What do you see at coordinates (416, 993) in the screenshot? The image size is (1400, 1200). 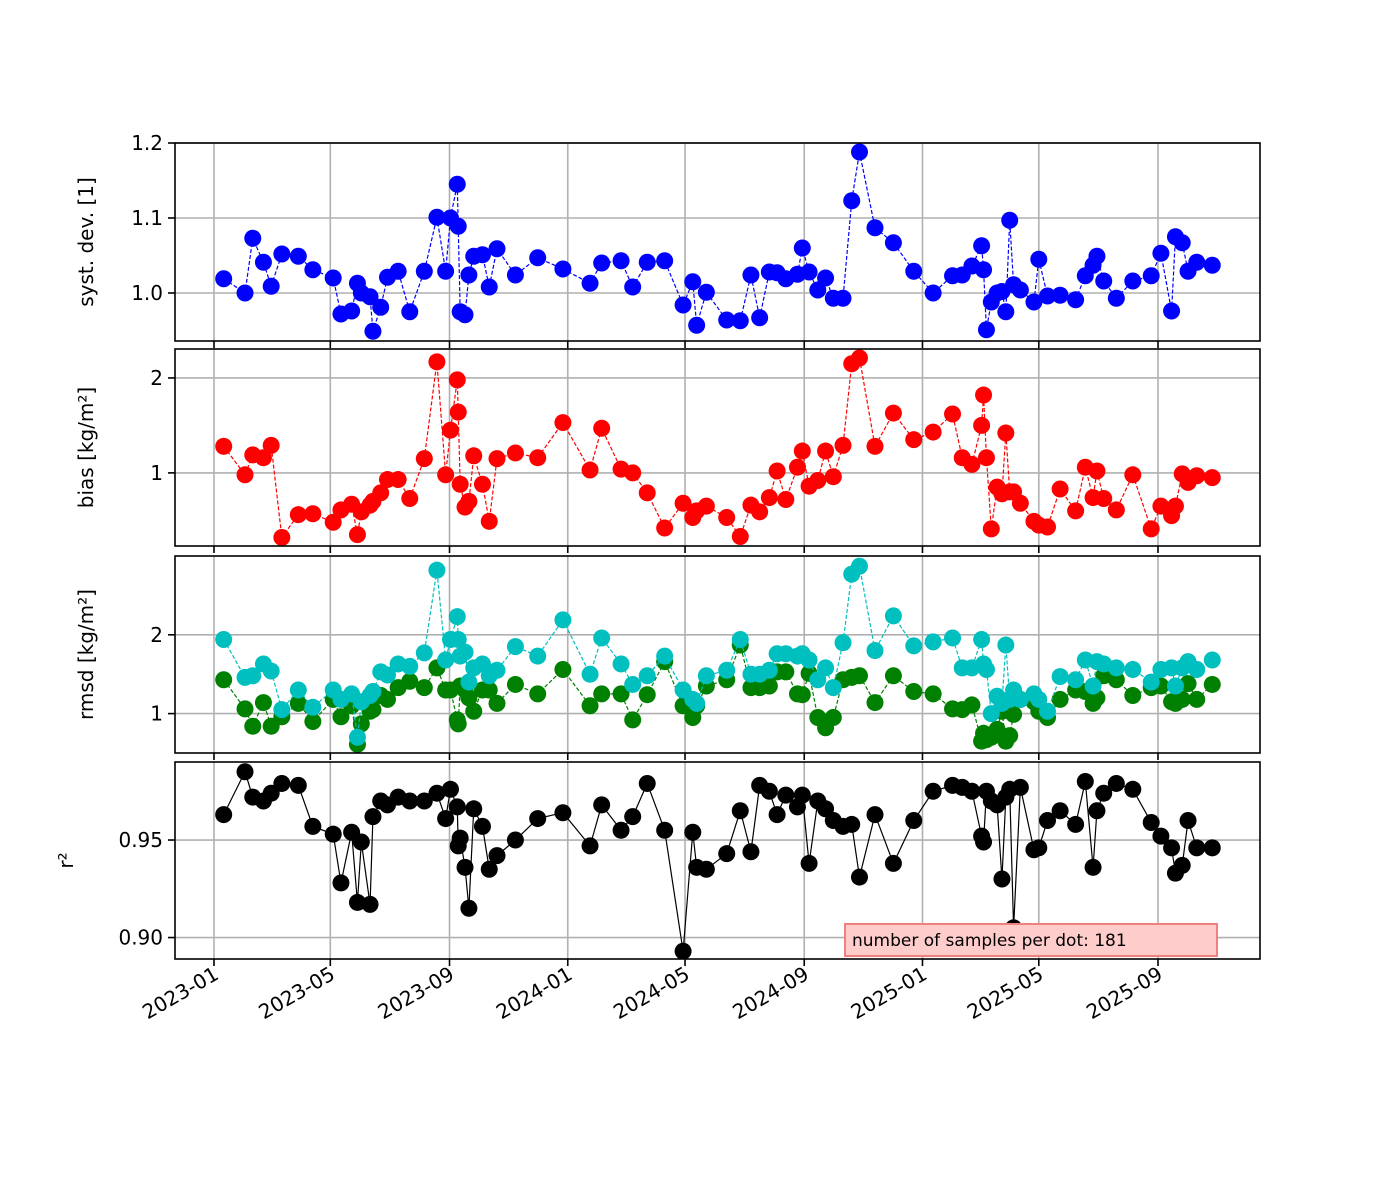 I see `x-tick-label: 2023-09` at bounding box center [416, 993].